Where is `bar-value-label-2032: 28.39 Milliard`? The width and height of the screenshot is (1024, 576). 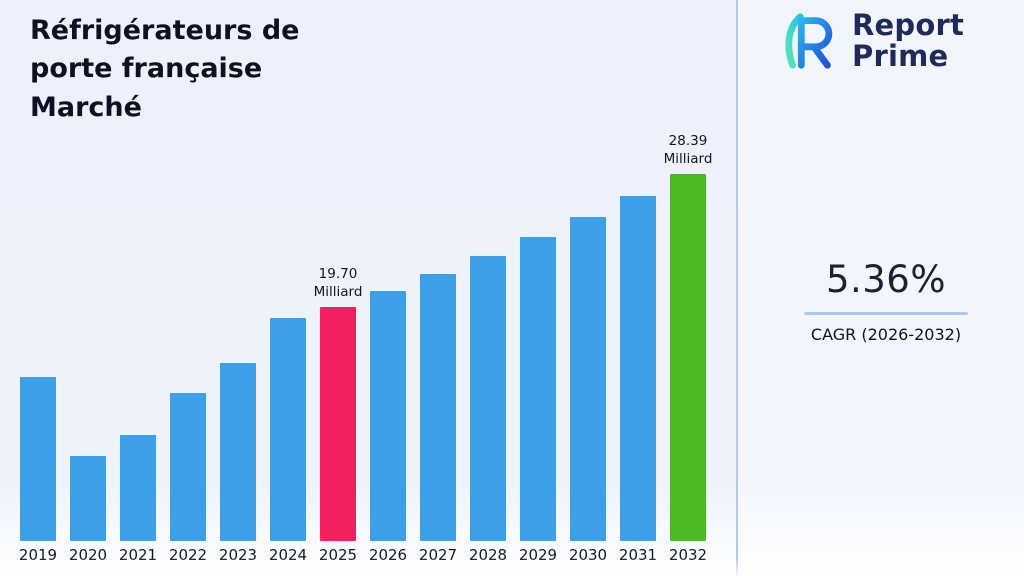 bar-value-label-2032: 28.39 Milliard is located at coordinates (688, 149).